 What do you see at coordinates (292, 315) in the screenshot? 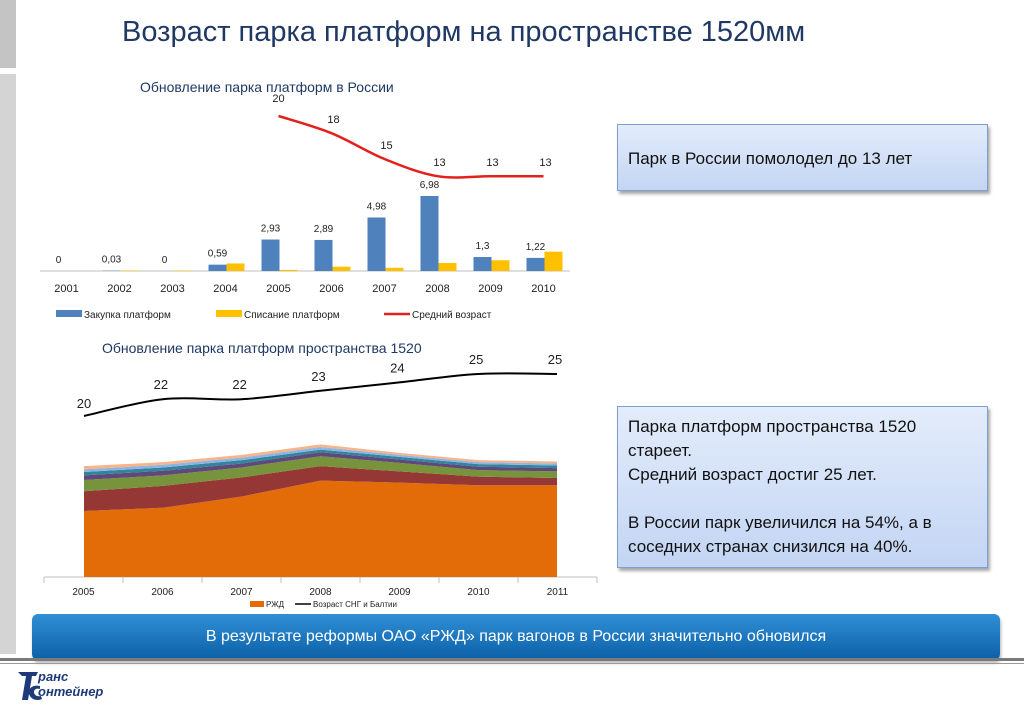
I see `legend-label: Списание платформ` at bounding box center [292, 315].